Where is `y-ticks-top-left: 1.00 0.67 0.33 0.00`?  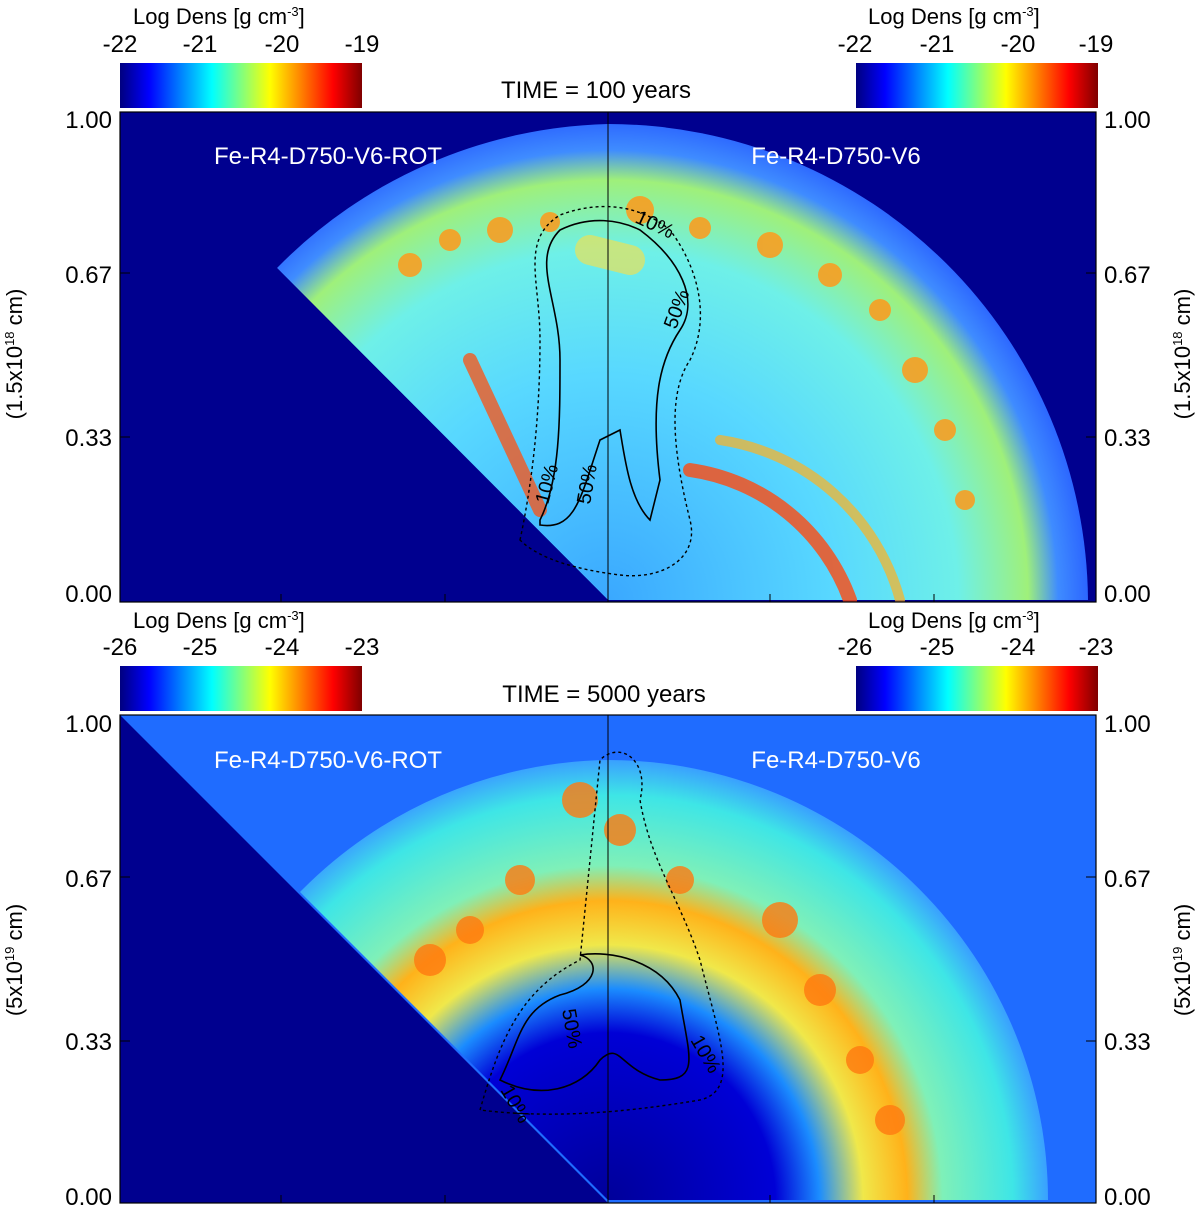
y-ticks-top-left: 1.00 0.67 0.33 0.00 is located at coordinates (88, 357).